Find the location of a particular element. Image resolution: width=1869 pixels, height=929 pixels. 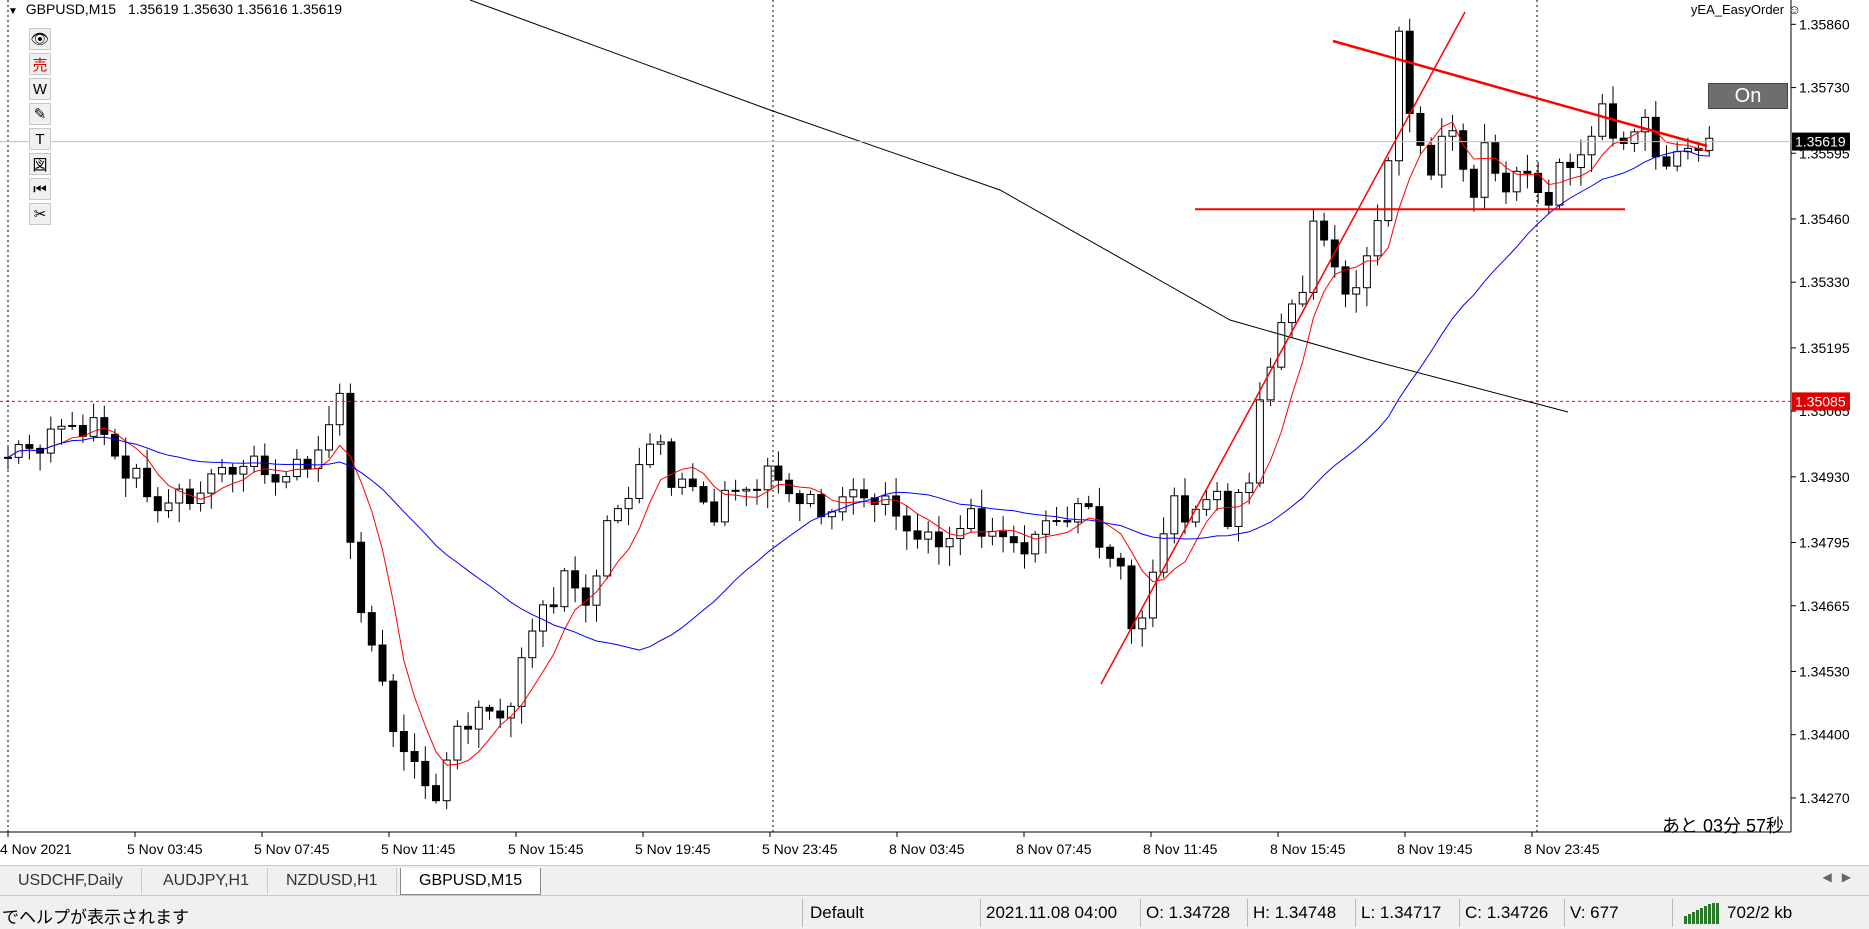

time-tick-label: 4 Nov 2021 is located at coordinates (36, 849).